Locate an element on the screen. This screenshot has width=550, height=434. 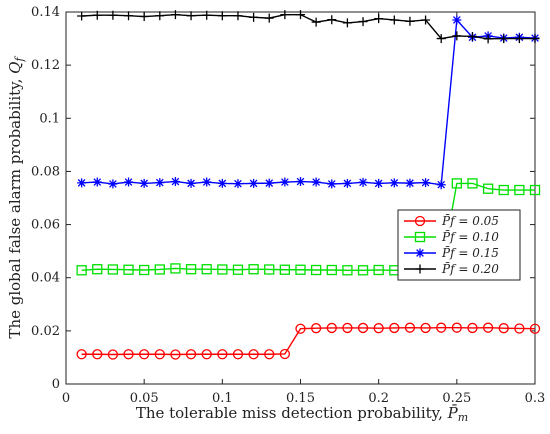
legend-marker is located at coordinates (420, 253).